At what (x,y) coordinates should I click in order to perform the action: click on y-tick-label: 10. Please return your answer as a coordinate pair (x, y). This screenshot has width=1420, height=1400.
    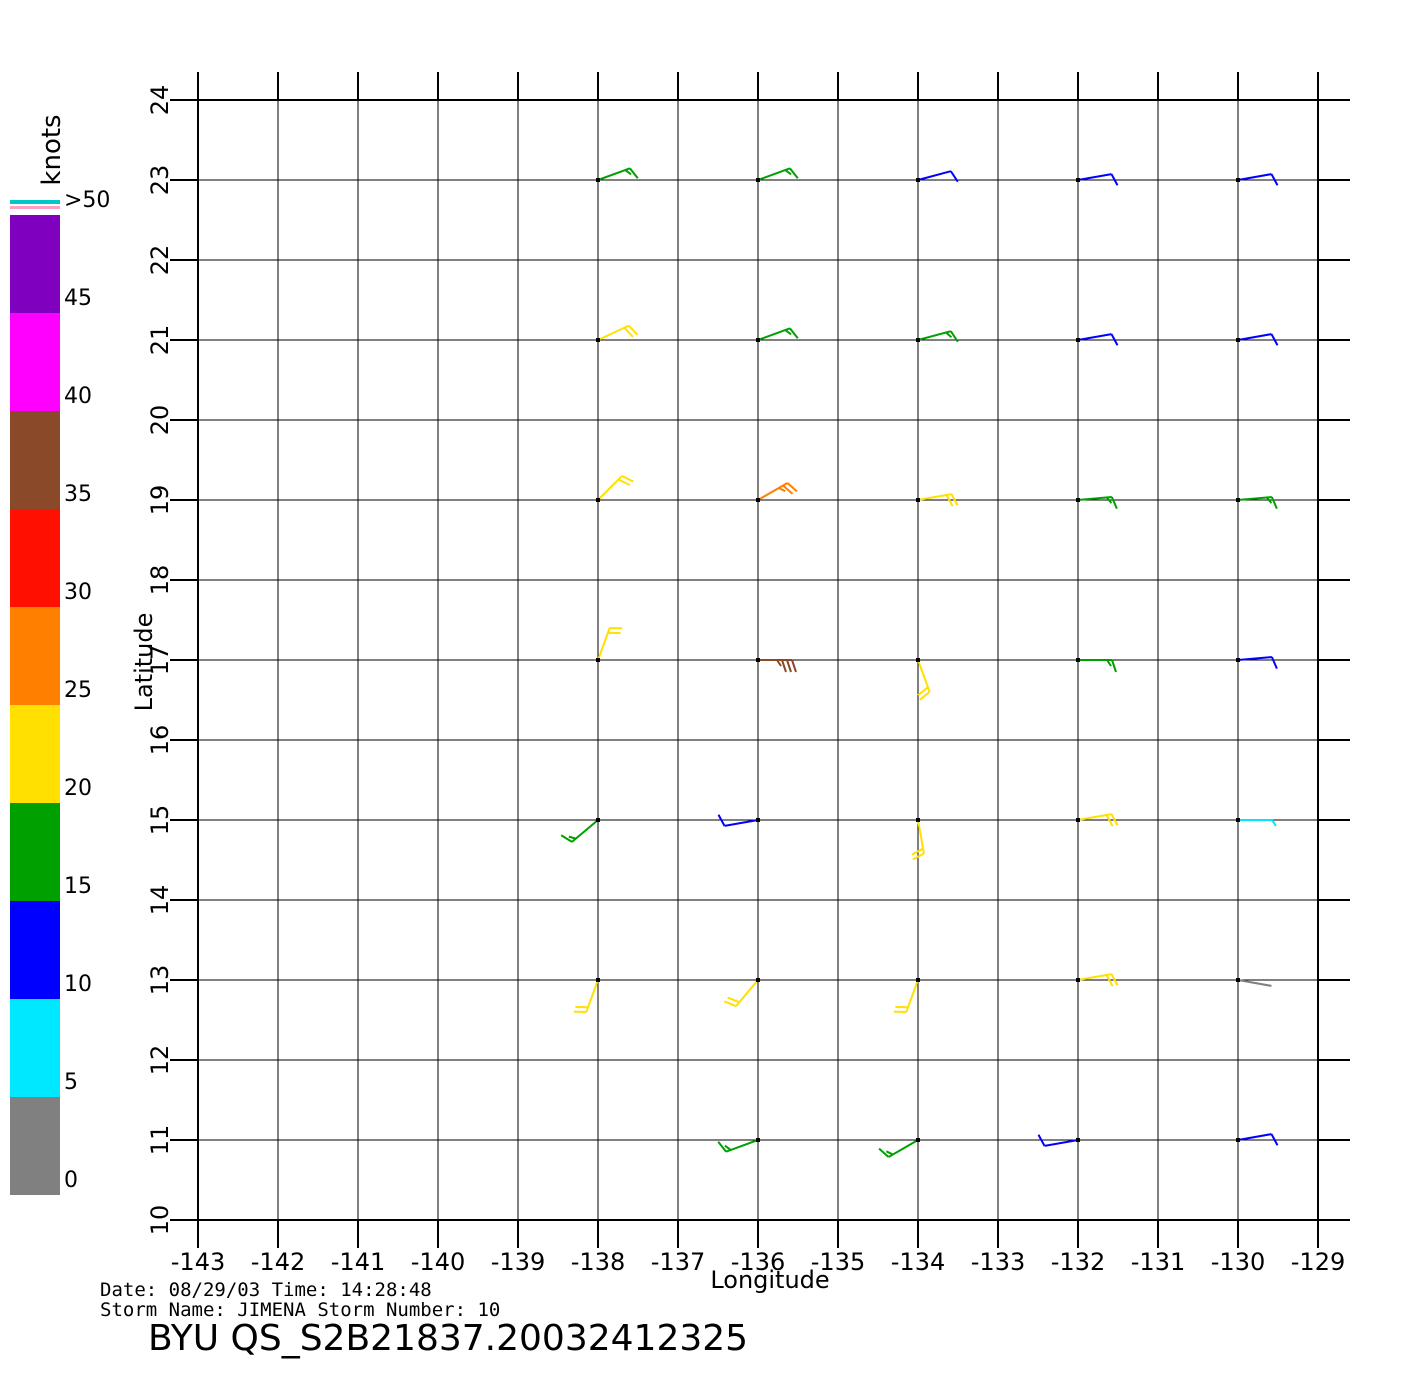
    Looking at the image, I should click on (160, 1220).